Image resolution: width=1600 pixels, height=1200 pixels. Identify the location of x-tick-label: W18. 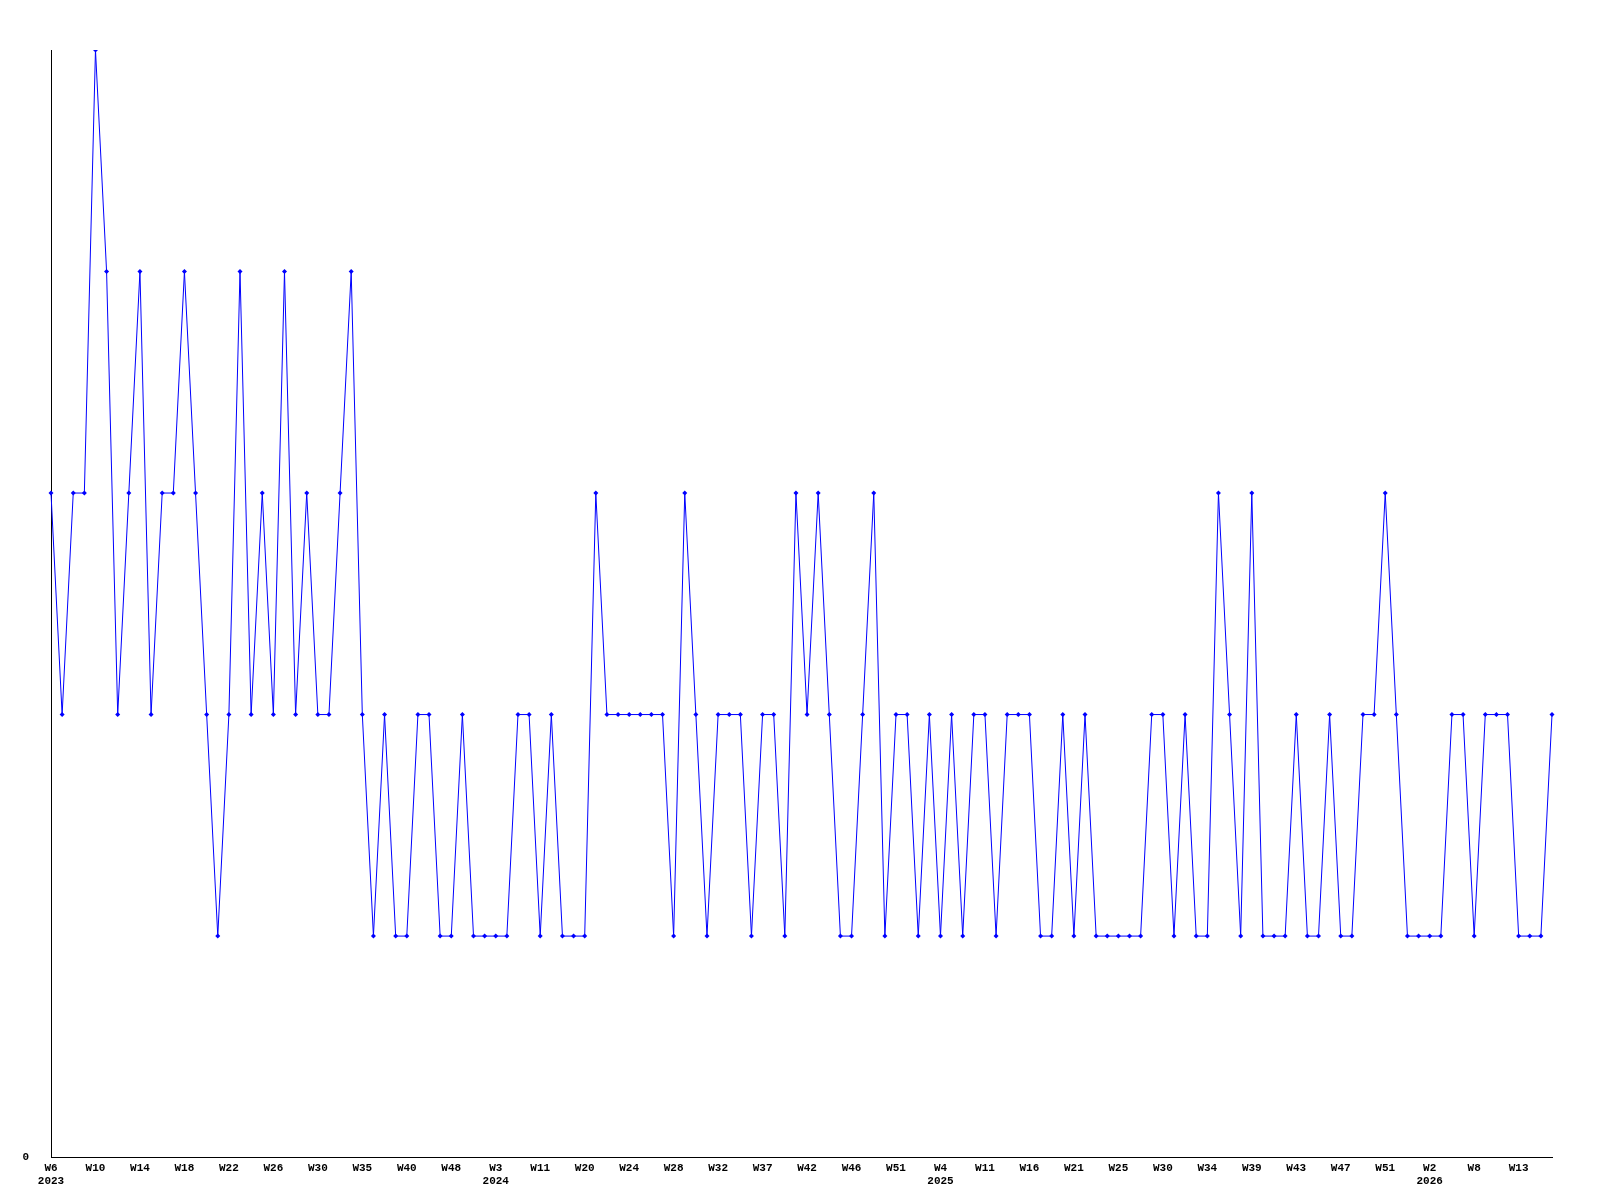
(184, 1167).